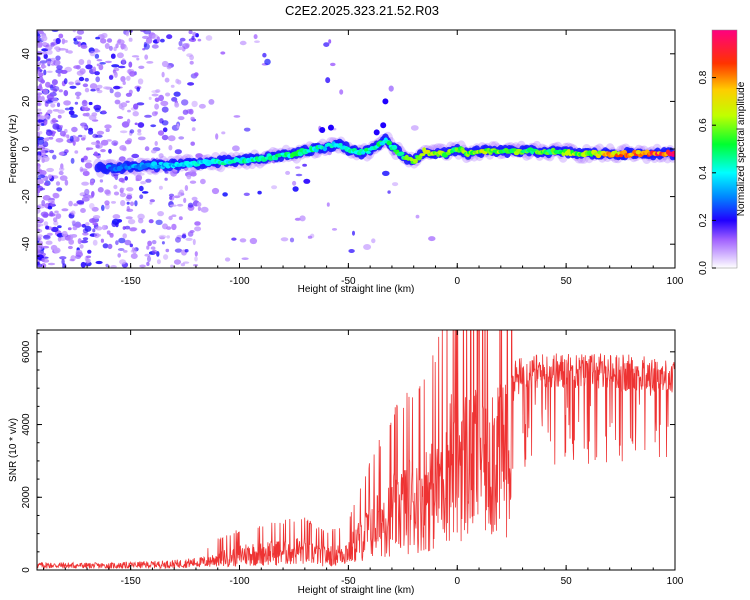 This screenshot has height=600, width=750. I want to click on branch-cell, so click(330, 127).